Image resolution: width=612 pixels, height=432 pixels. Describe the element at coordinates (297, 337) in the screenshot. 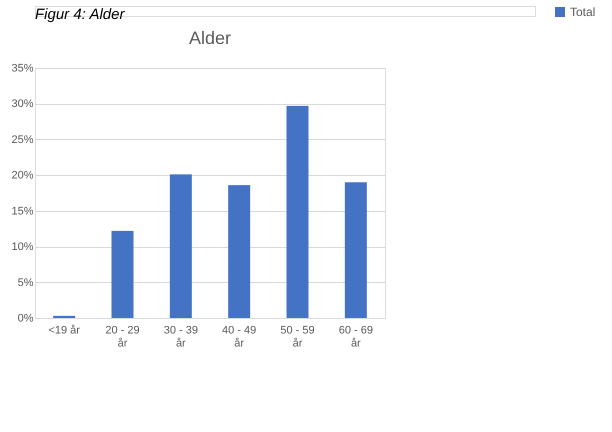

I see `x-tick-label: 50 - 59 år` at that location.